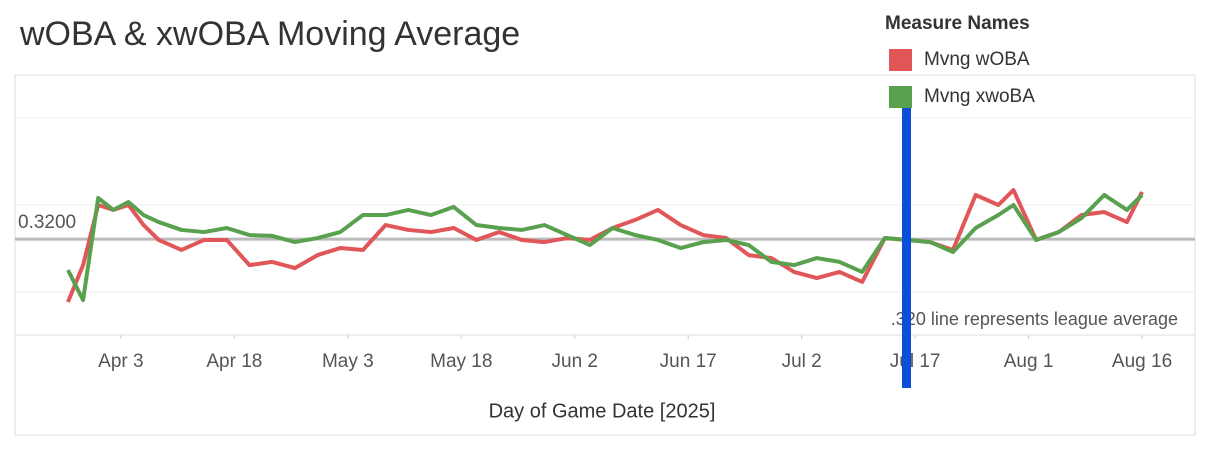  I want to click on x-tick-label: Aug 16, so click(1142, 361).